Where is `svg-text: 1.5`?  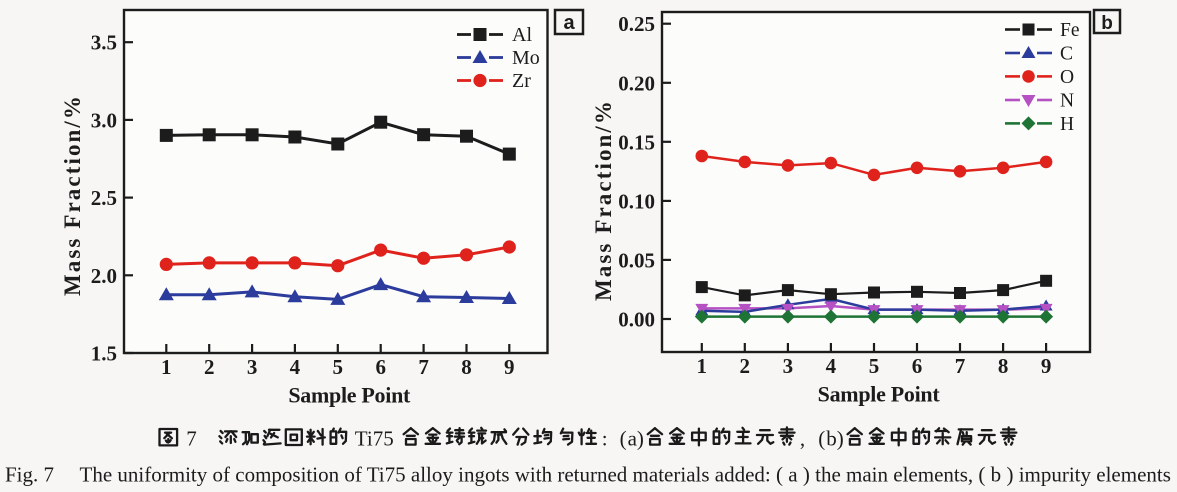 svg-text: 1.5 is located at coordinates (104, 354).